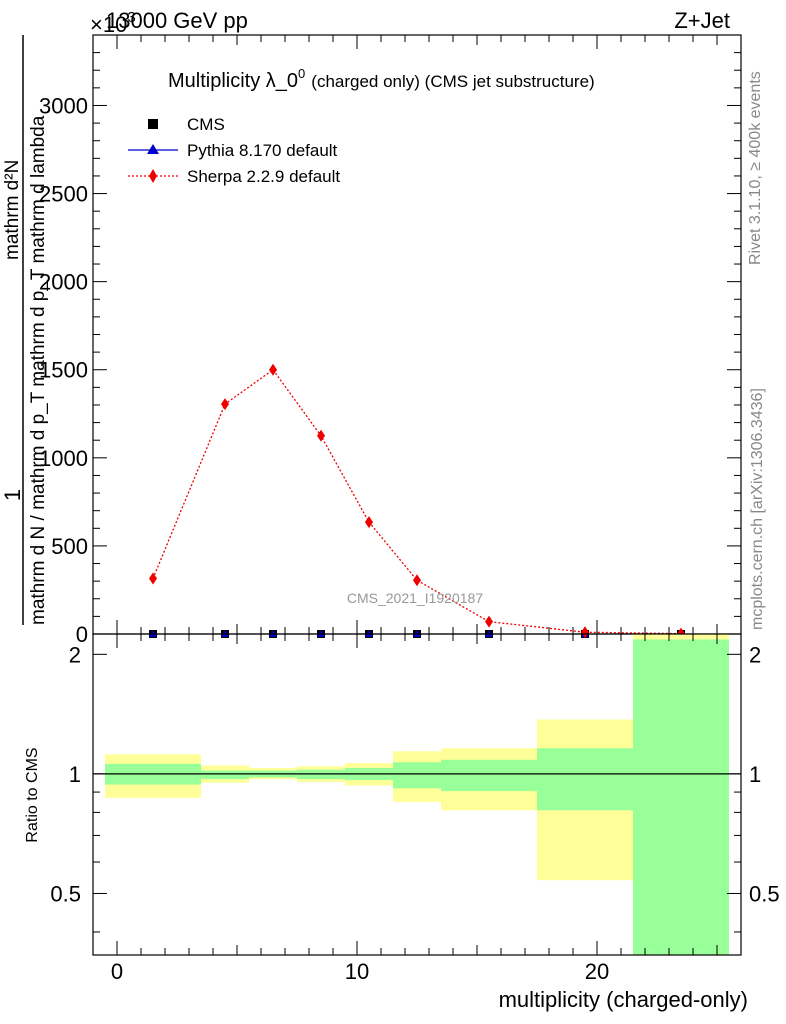 This screenshot has width=786, height=1024. I want to click on process-label: Z+Jet, so click(702, 20).